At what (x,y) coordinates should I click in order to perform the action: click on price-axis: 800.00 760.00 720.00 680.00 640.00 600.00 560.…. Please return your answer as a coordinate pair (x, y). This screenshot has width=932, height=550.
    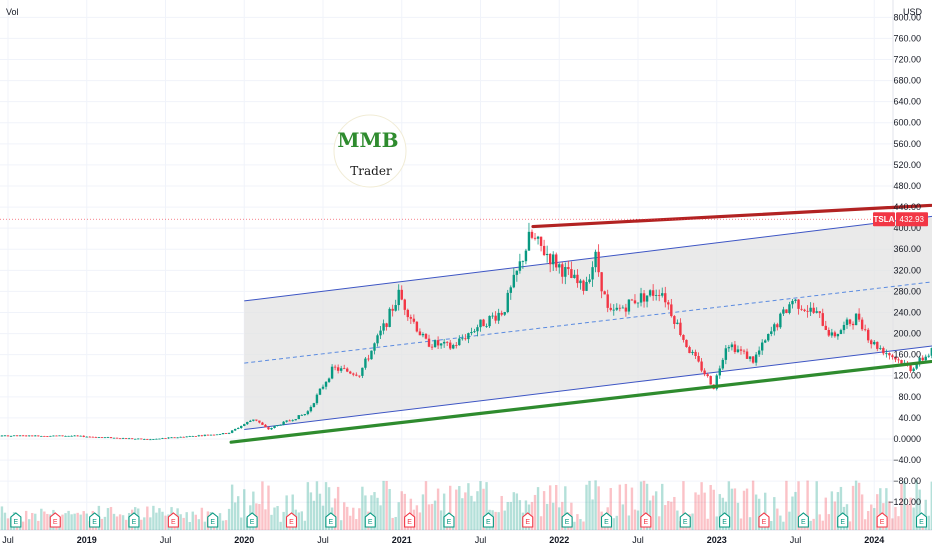
    Looking at the image, I should click on (904, 259).